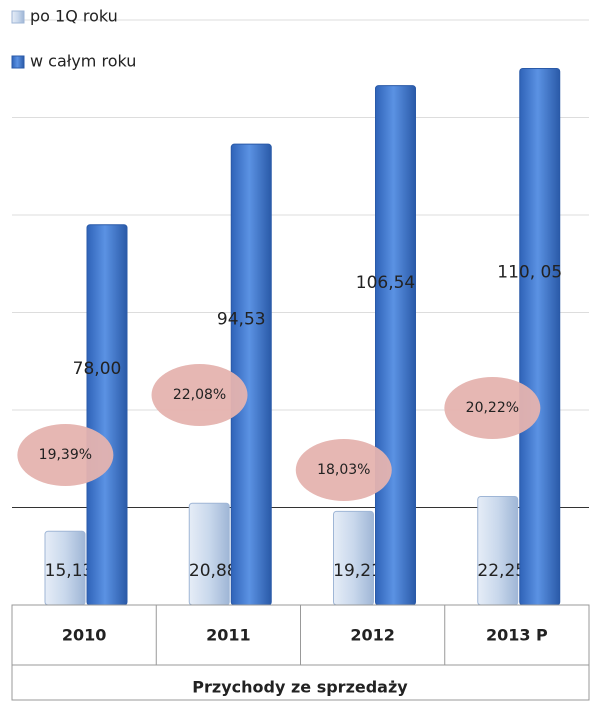 The height and width of the screenshot is (701, 590). I want to click on data-label: 106,54, so click(385, 283).